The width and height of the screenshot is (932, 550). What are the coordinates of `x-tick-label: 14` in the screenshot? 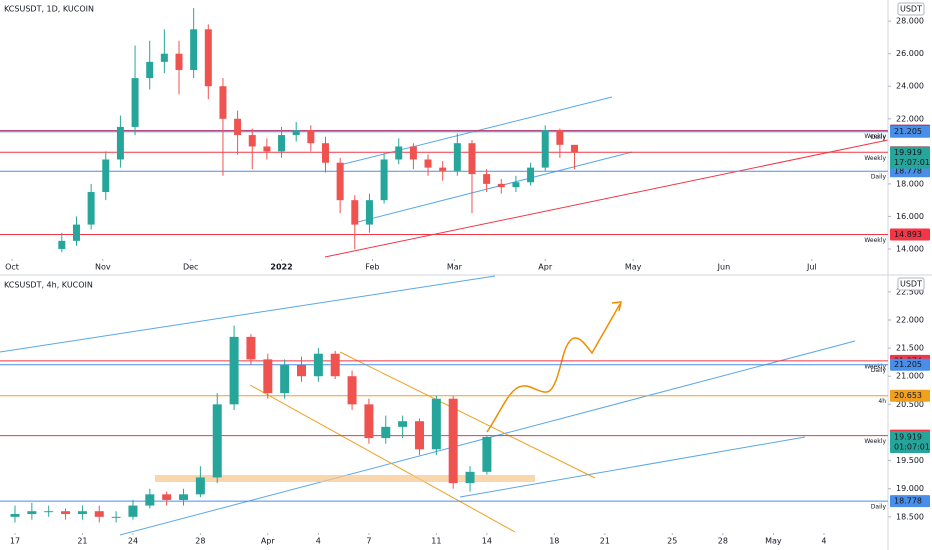 It's located at (487, 541).